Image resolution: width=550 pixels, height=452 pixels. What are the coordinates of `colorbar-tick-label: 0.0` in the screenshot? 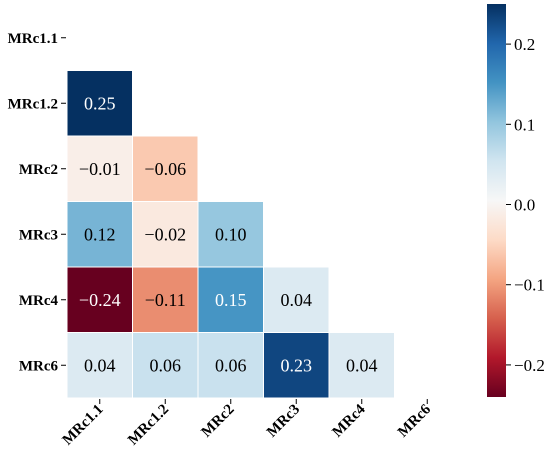 It's located at (524, 205).